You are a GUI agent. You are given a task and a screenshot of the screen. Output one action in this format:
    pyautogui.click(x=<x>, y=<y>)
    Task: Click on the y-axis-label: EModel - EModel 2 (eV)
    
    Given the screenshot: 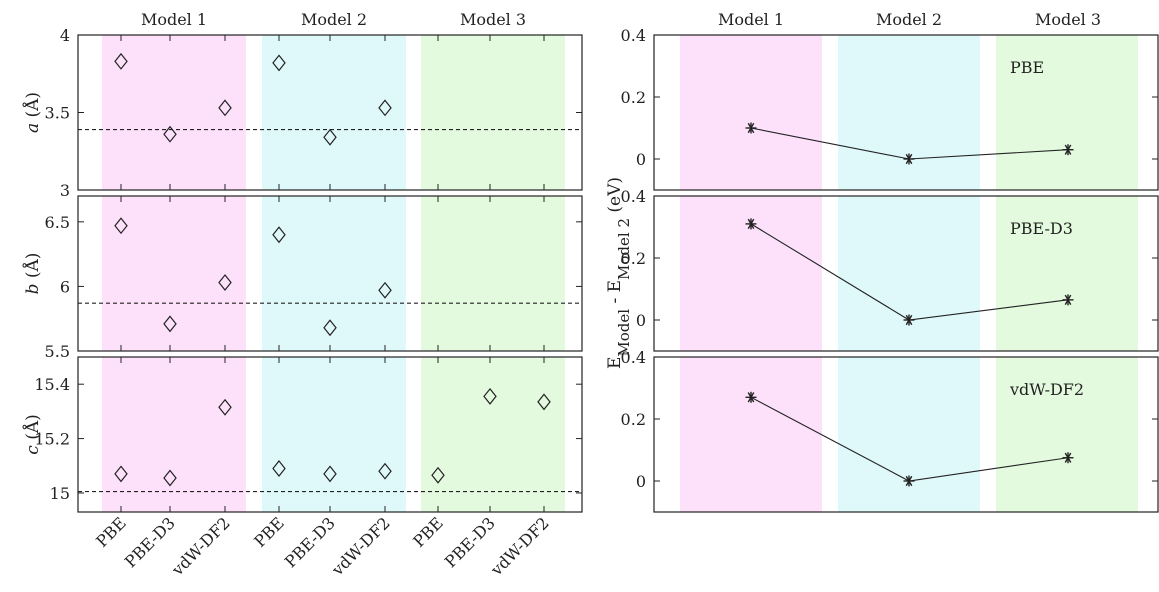 What is the action you would take?
    pyautogui.click(x=619, y=273)
    